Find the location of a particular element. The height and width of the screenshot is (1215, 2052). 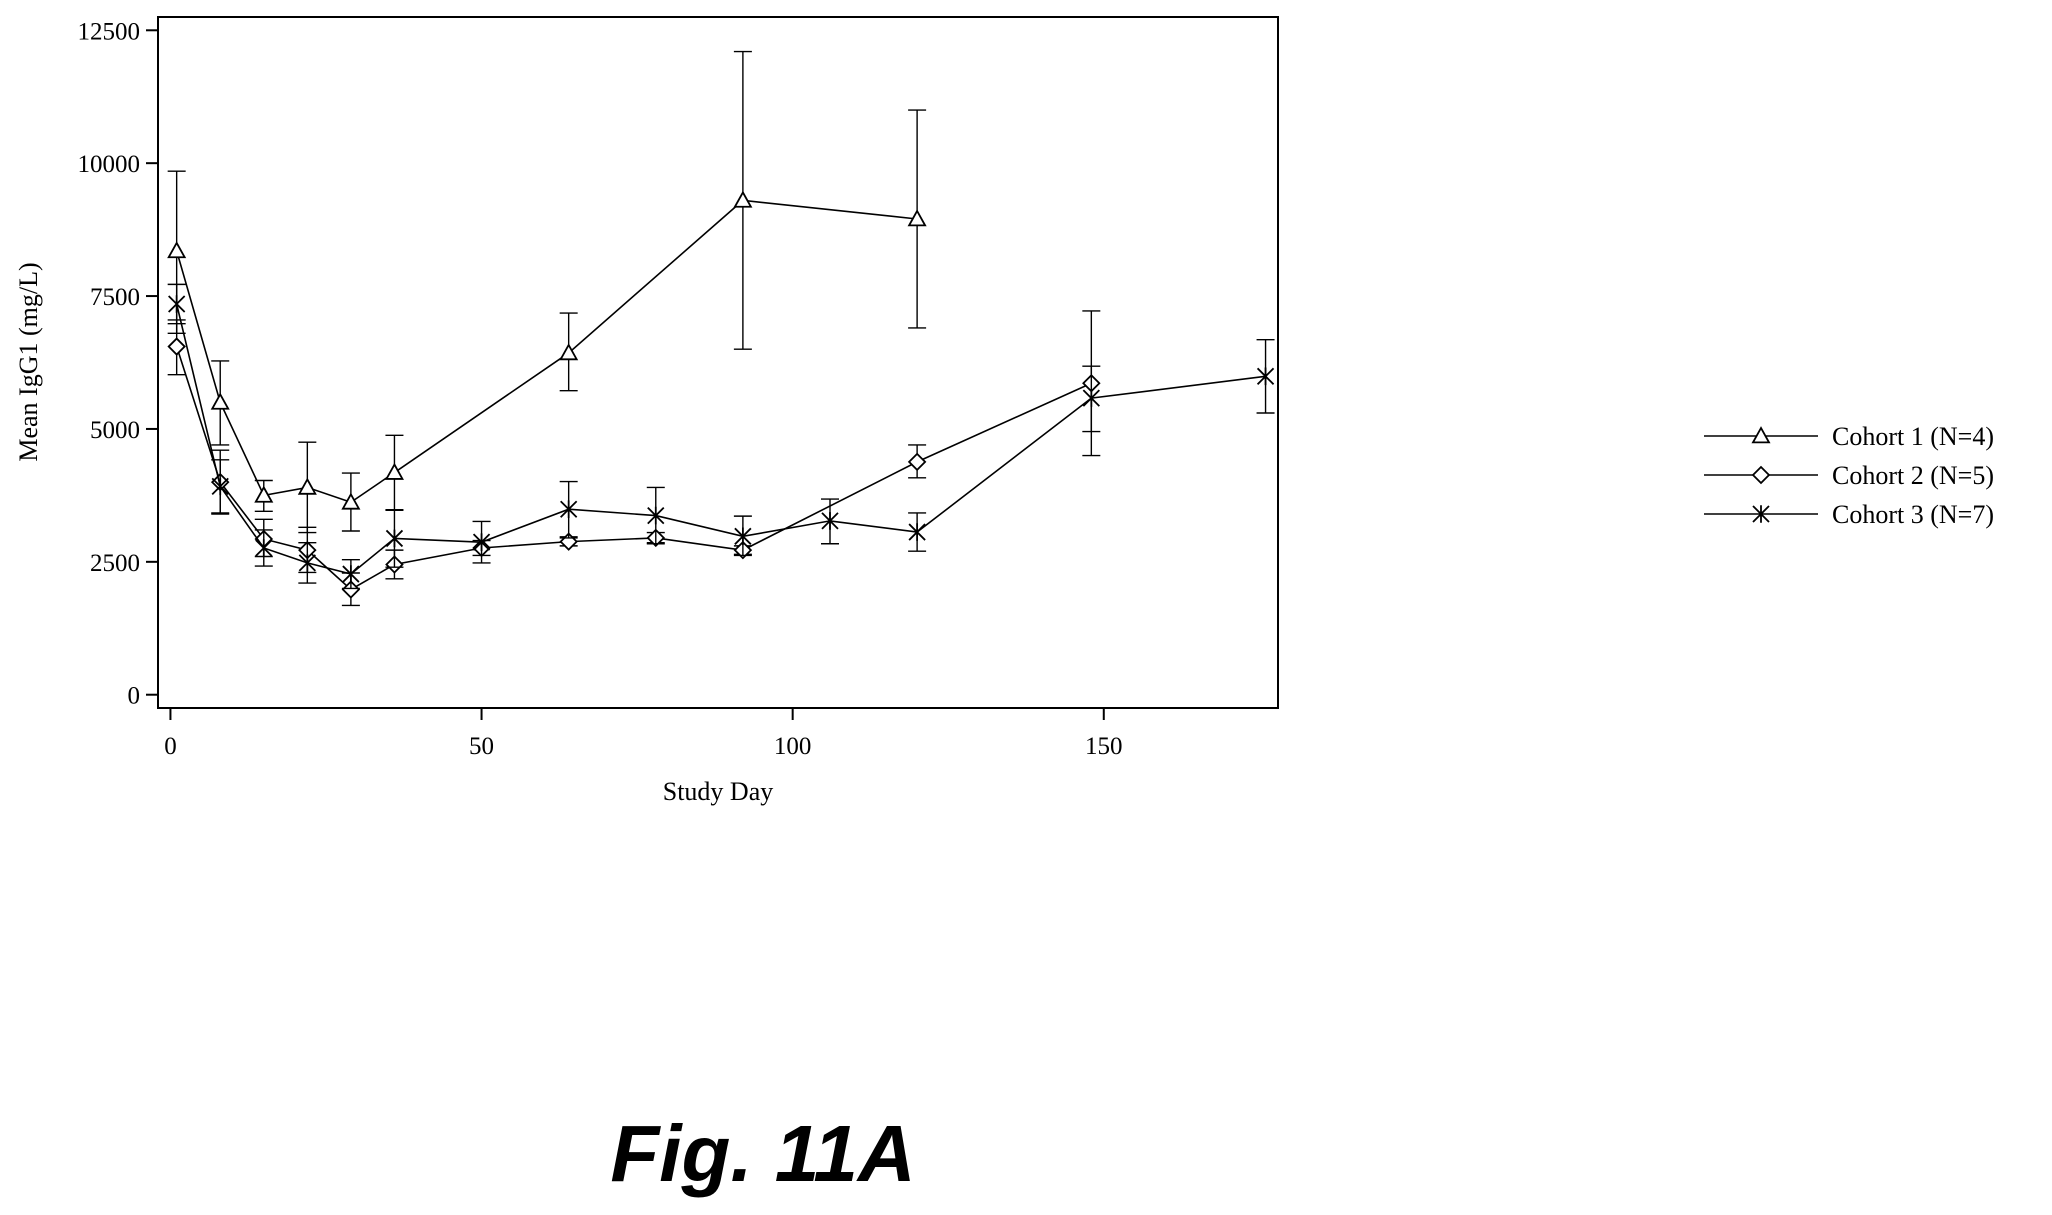

x-tick-label: 150 is located at coordinates (1104, 746).